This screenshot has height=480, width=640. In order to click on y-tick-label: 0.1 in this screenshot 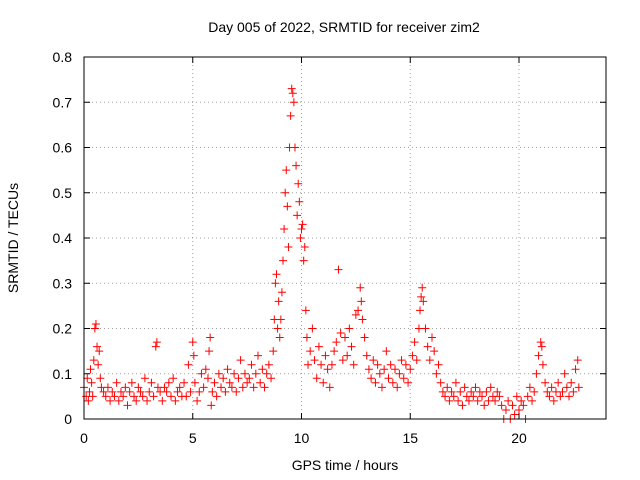, I will do `click(63, 374)`.